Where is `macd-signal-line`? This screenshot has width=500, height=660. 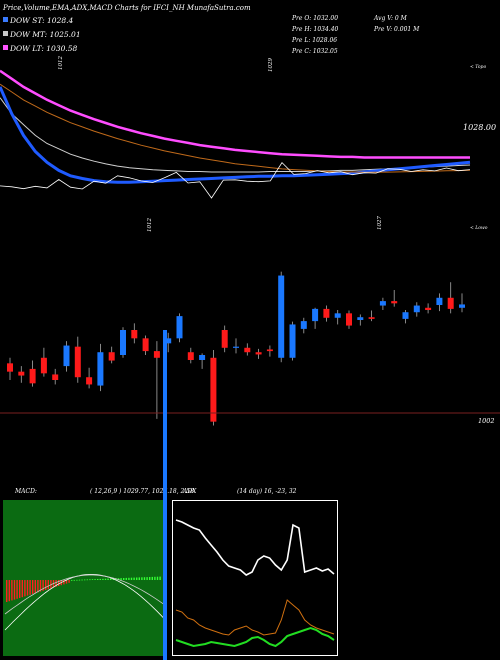 macd-signal-line is located at coordinates (85, 594).